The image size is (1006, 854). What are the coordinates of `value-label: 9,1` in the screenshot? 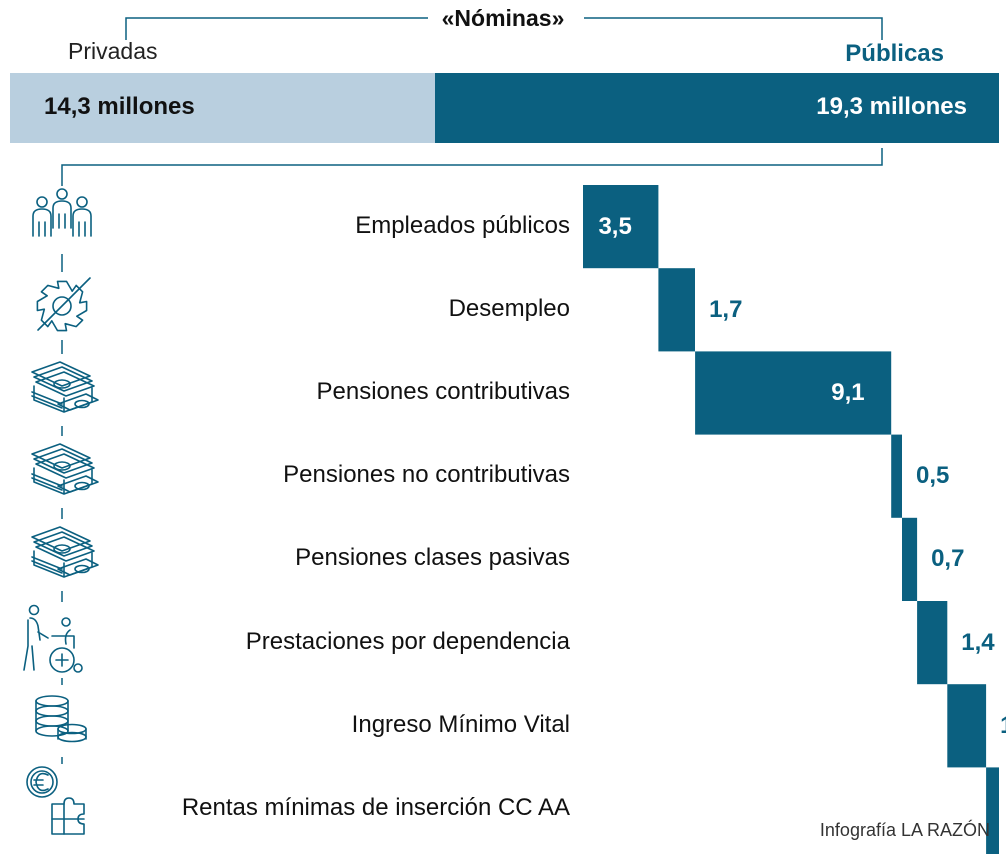 It's located at (848, 392).